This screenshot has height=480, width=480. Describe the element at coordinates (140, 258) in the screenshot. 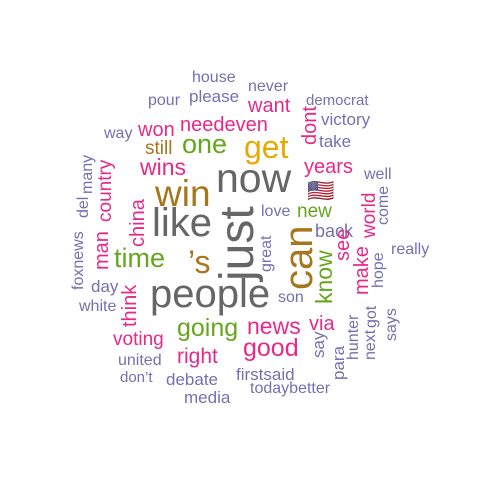

I see `word-time: time` at that location.